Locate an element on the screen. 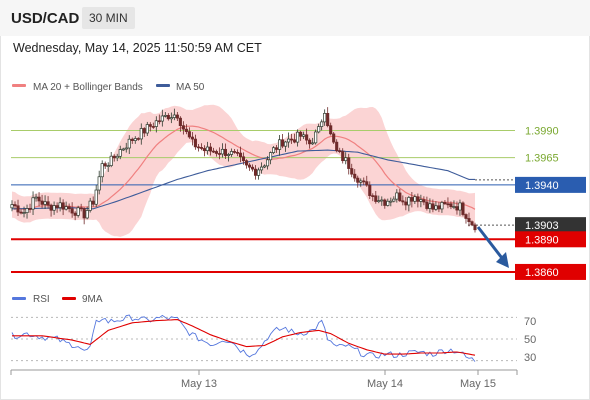 The width and height of the screenshot is (590, 400). level-label-1.3903: 1.3903 is located at coordinates (542, 226).